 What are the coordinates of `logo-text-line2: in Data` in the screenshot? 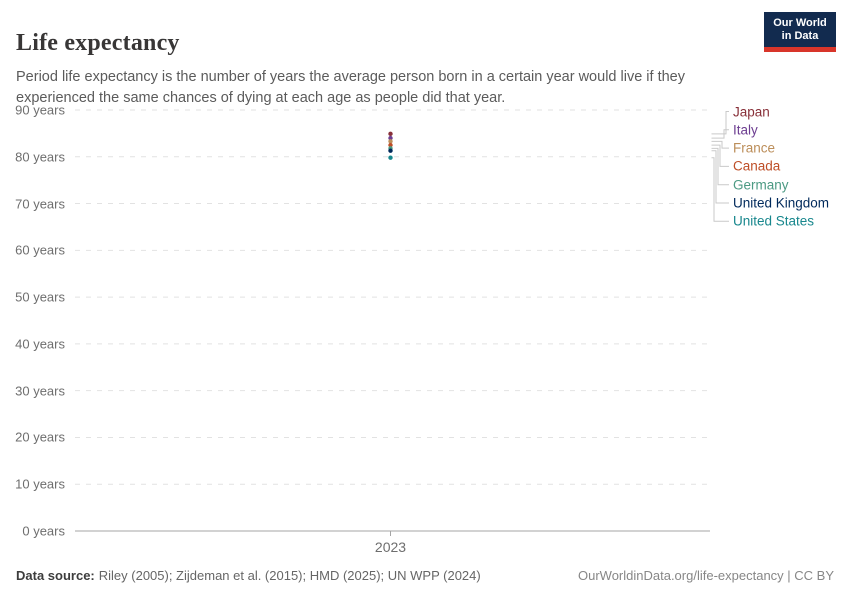 It's located at (800, 36).